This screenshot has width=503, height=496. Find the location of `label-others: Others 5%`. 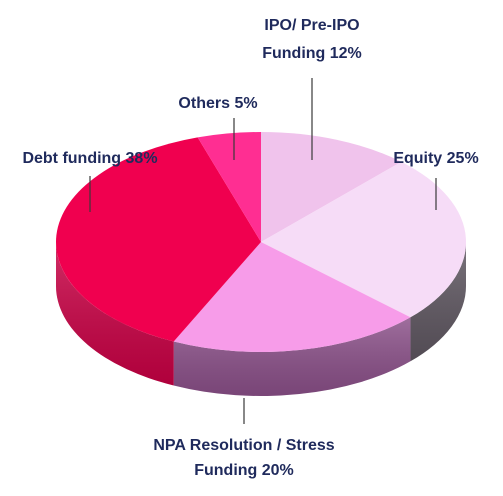

label-others: Others 5% is located at coordinates (217, 103).